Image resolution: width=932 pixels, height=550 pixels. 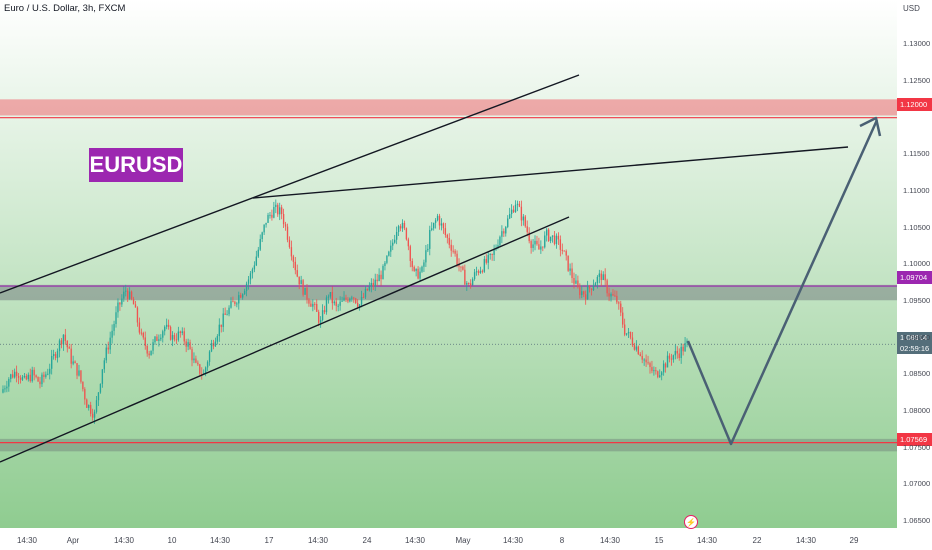 I want to click on price-tick-label: 1.11000, so click(x=916, y=190).